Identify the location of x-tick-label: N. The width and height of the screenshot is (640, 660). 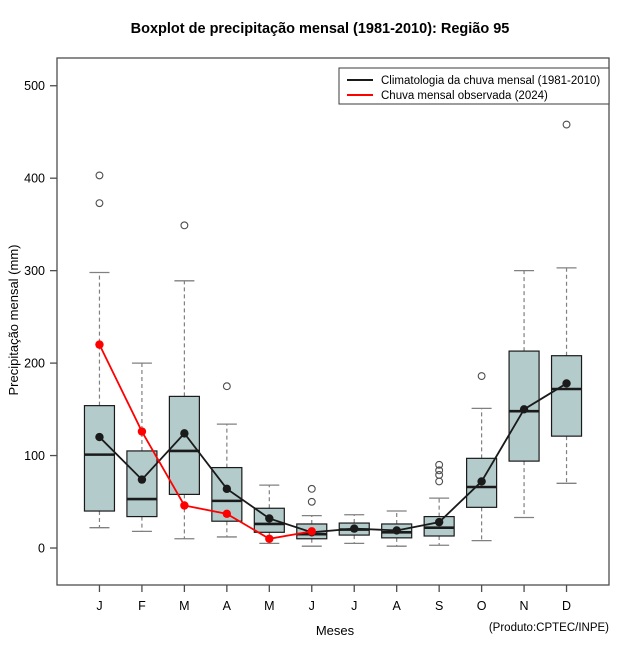
(524, 606).